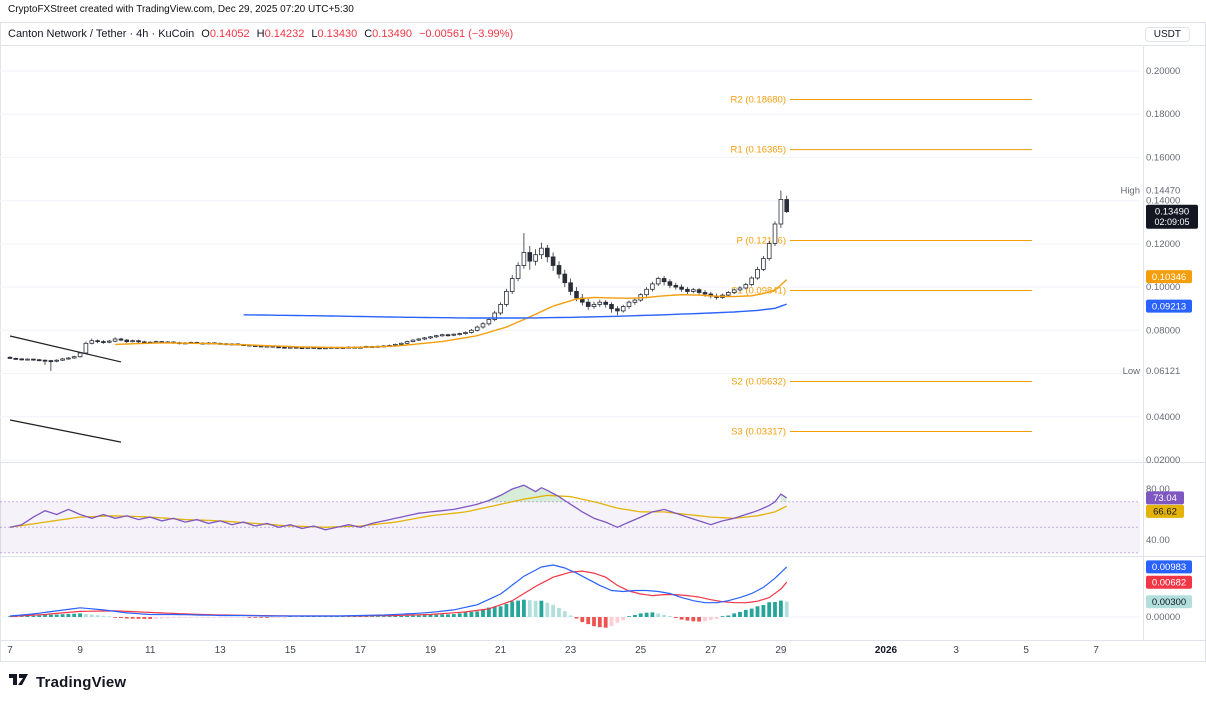 This screenshot has height=705, width=1206. Describe the element at coordinates (711, 650) in the screenshot. I see `svg-text: 27` at that location.